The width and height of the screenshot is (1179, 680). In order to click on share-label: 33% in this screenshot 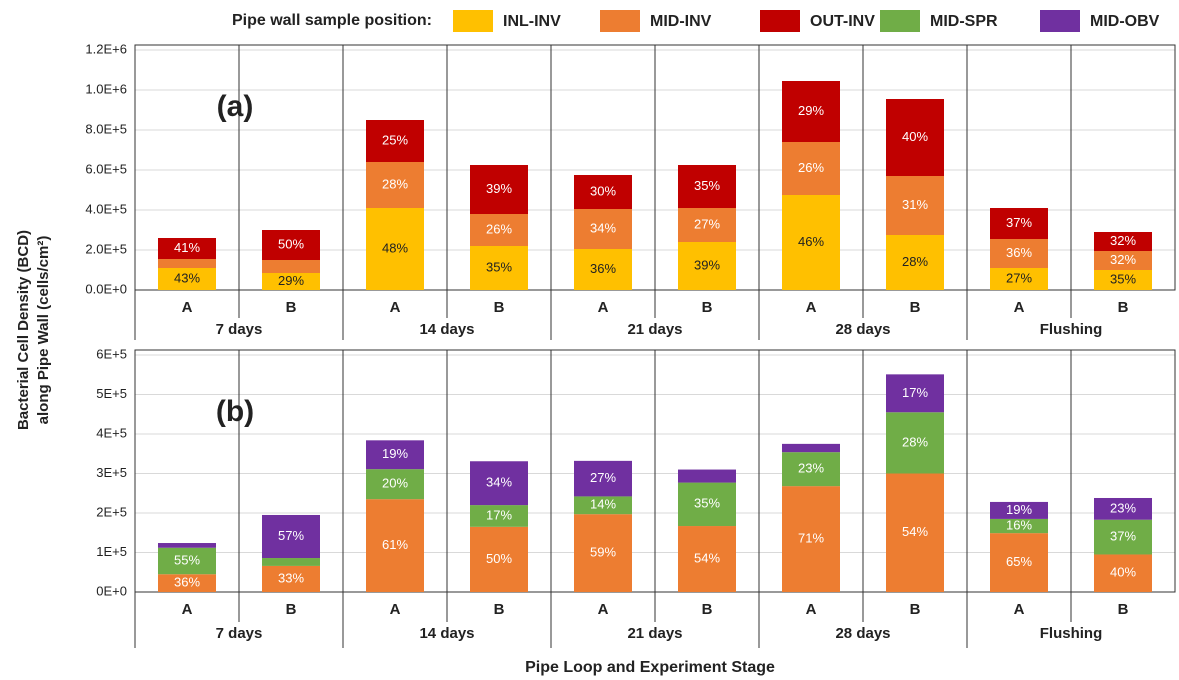, I will do `click(291, 577)`.